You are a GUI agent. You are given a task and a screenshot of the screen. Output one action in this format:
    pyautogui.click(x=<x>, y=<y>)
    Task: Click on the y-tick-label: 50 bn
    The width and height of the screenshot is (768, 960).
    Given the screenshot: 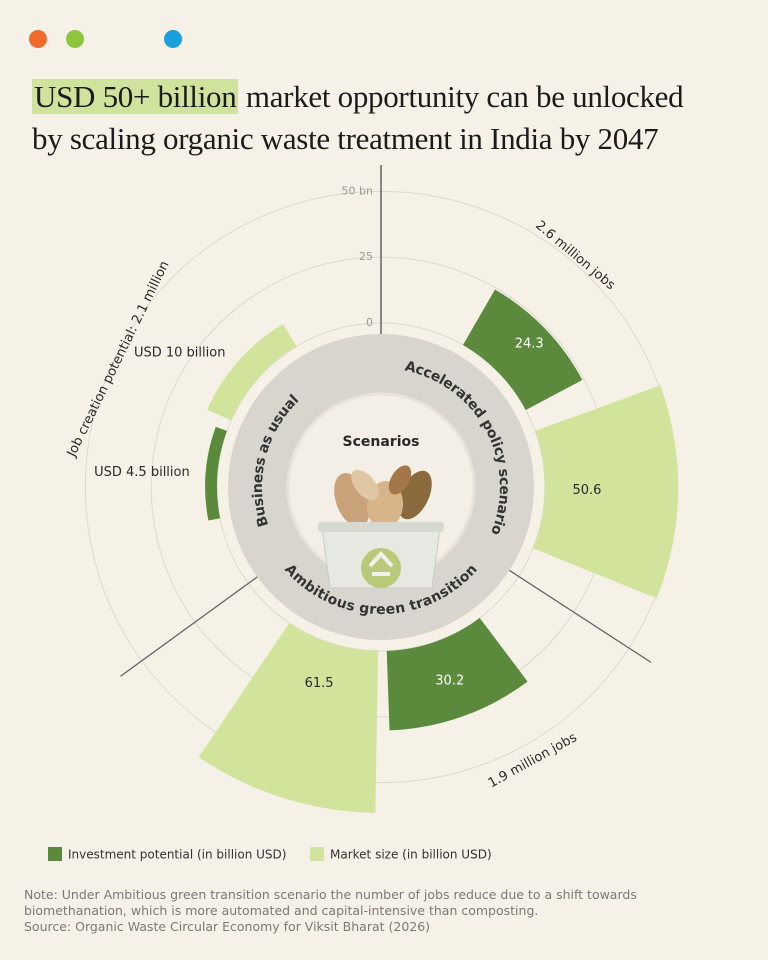 What is the action you would take?
    pyautogui.click(x=357, y=190)
    